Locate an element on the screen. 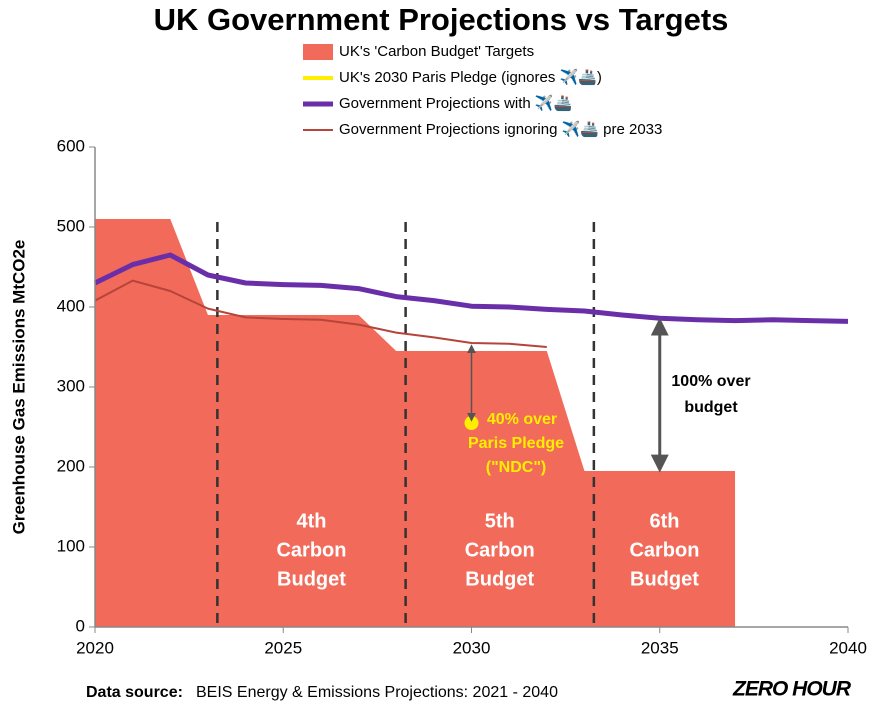 This screenshot has height=714, width=882. legend-label: Government Projections with ✈️🚢 is located at coordinates (455, 102).